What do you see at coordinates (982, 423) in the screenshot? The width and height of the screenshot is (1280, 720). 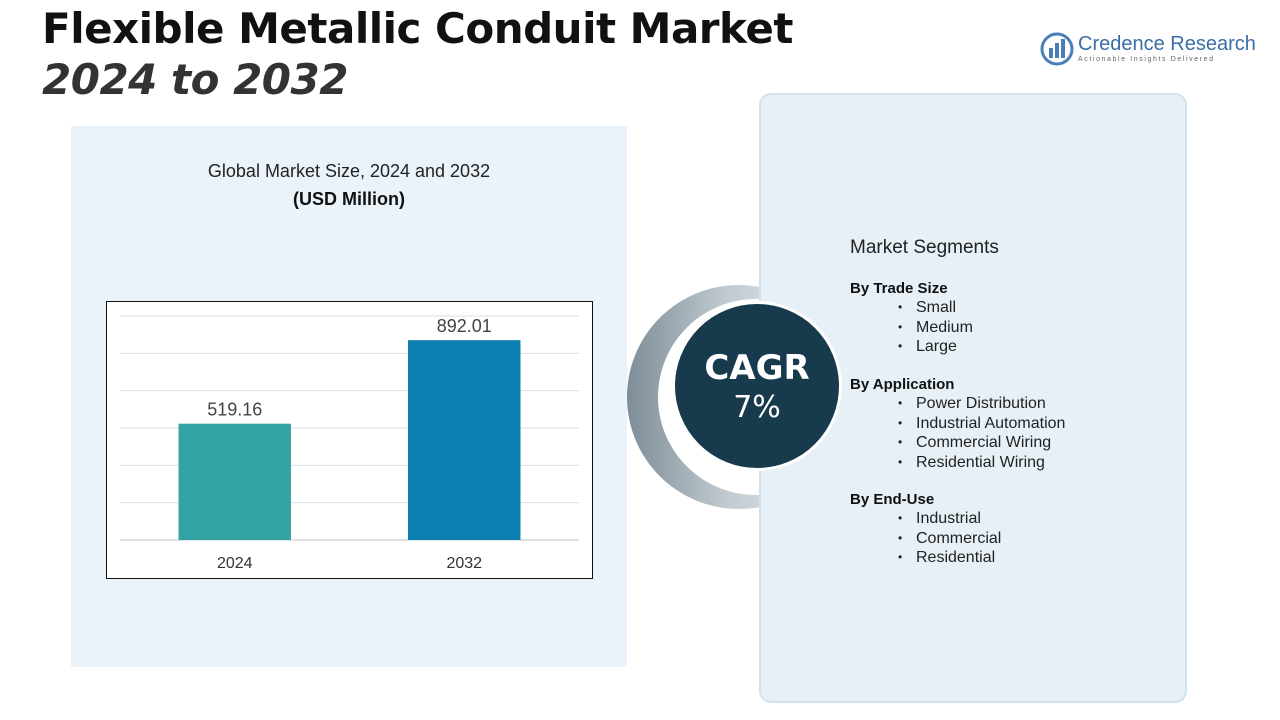 I see `segment-item: • Industrial Automation` at bounding box center [982, 423].